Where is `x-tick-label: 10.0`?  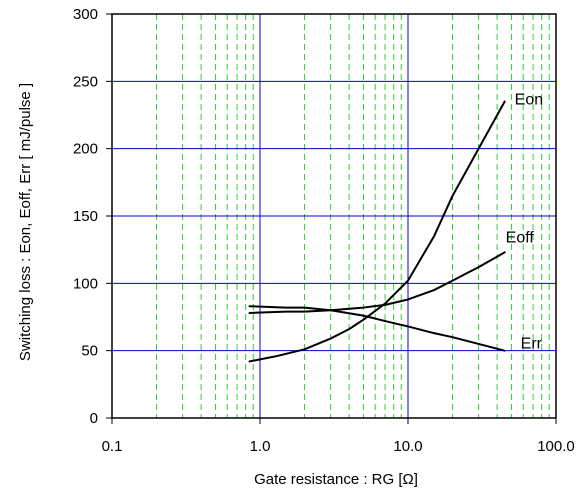
x-tick-label: 10.0 is located at coordinates (407, 446).